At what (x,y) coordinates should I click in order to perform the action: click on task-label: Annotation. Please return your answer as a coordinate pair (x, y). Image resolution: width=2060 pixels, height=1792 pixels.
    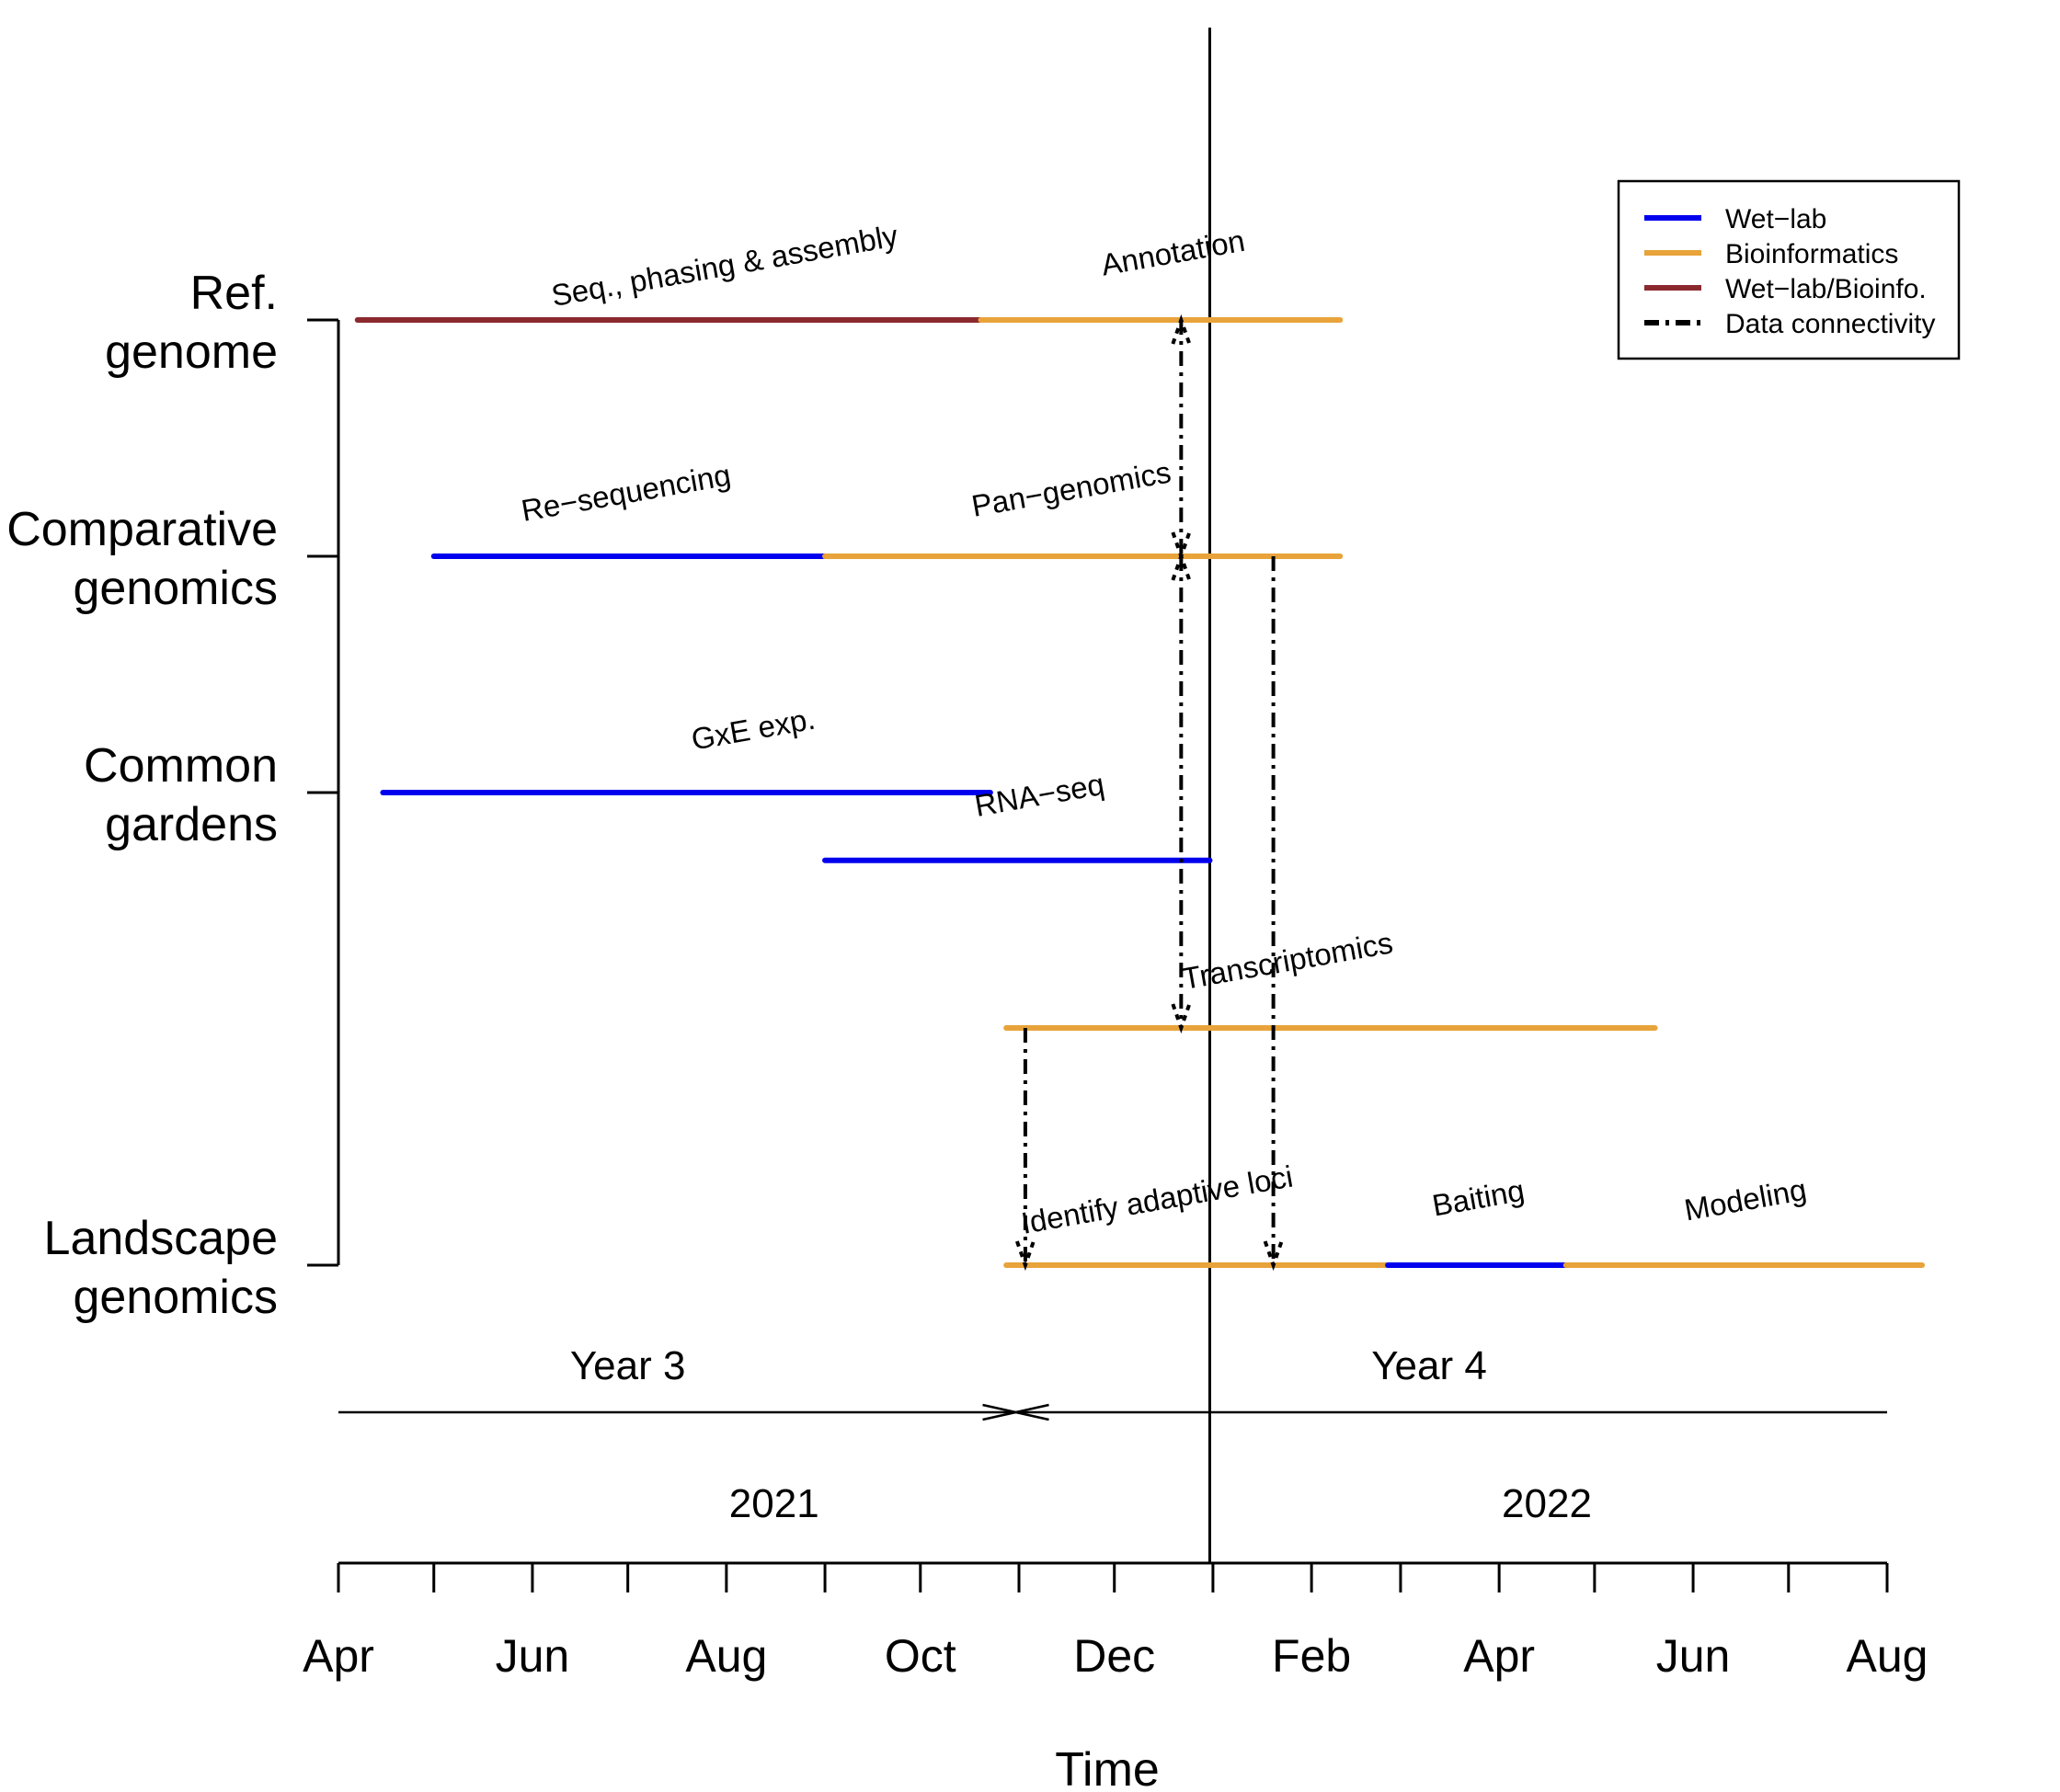
    Looking at the image, I should click on (1173, 253).